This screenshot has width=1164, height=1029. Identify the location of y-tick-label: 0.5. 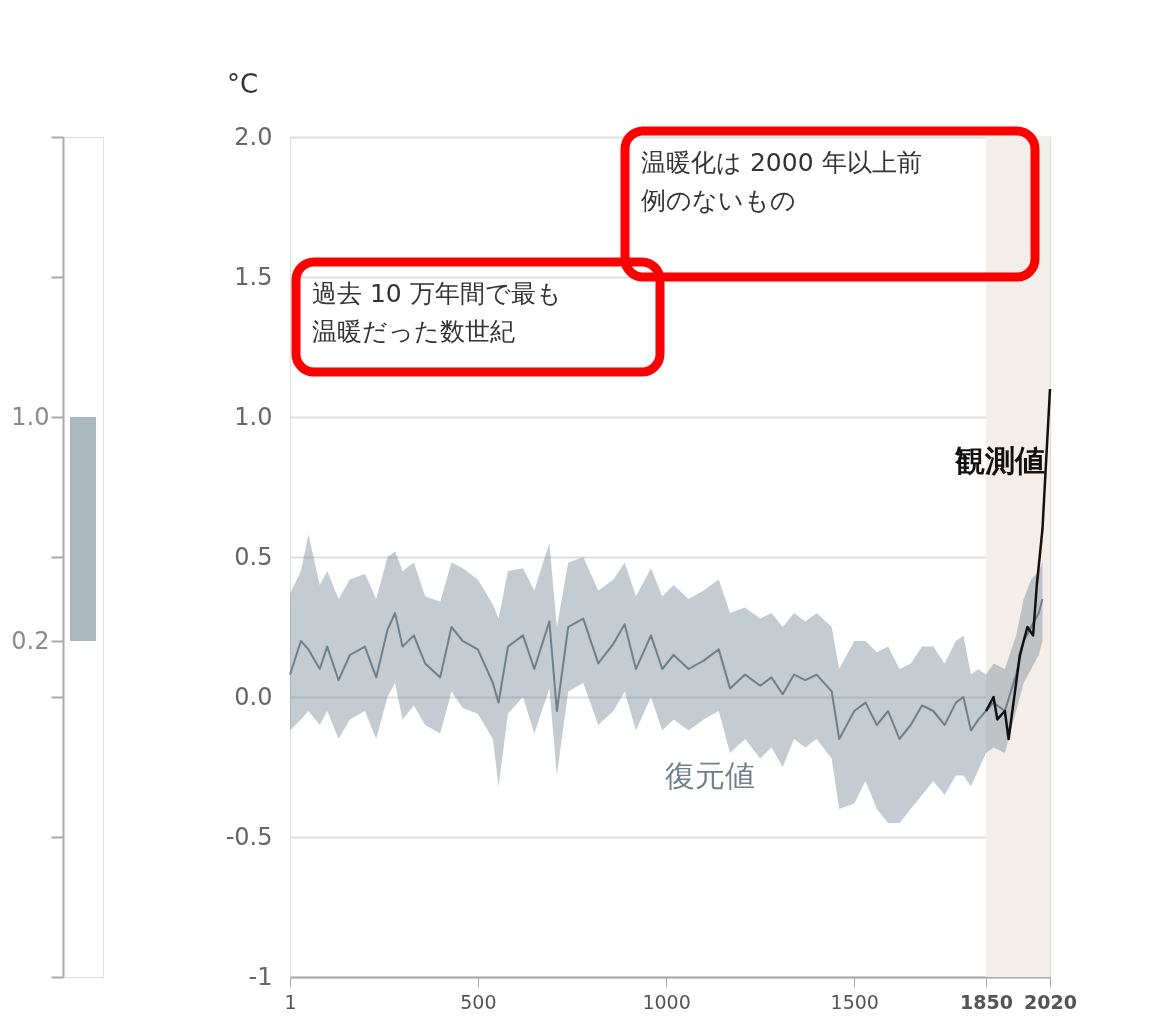
(253, 556).